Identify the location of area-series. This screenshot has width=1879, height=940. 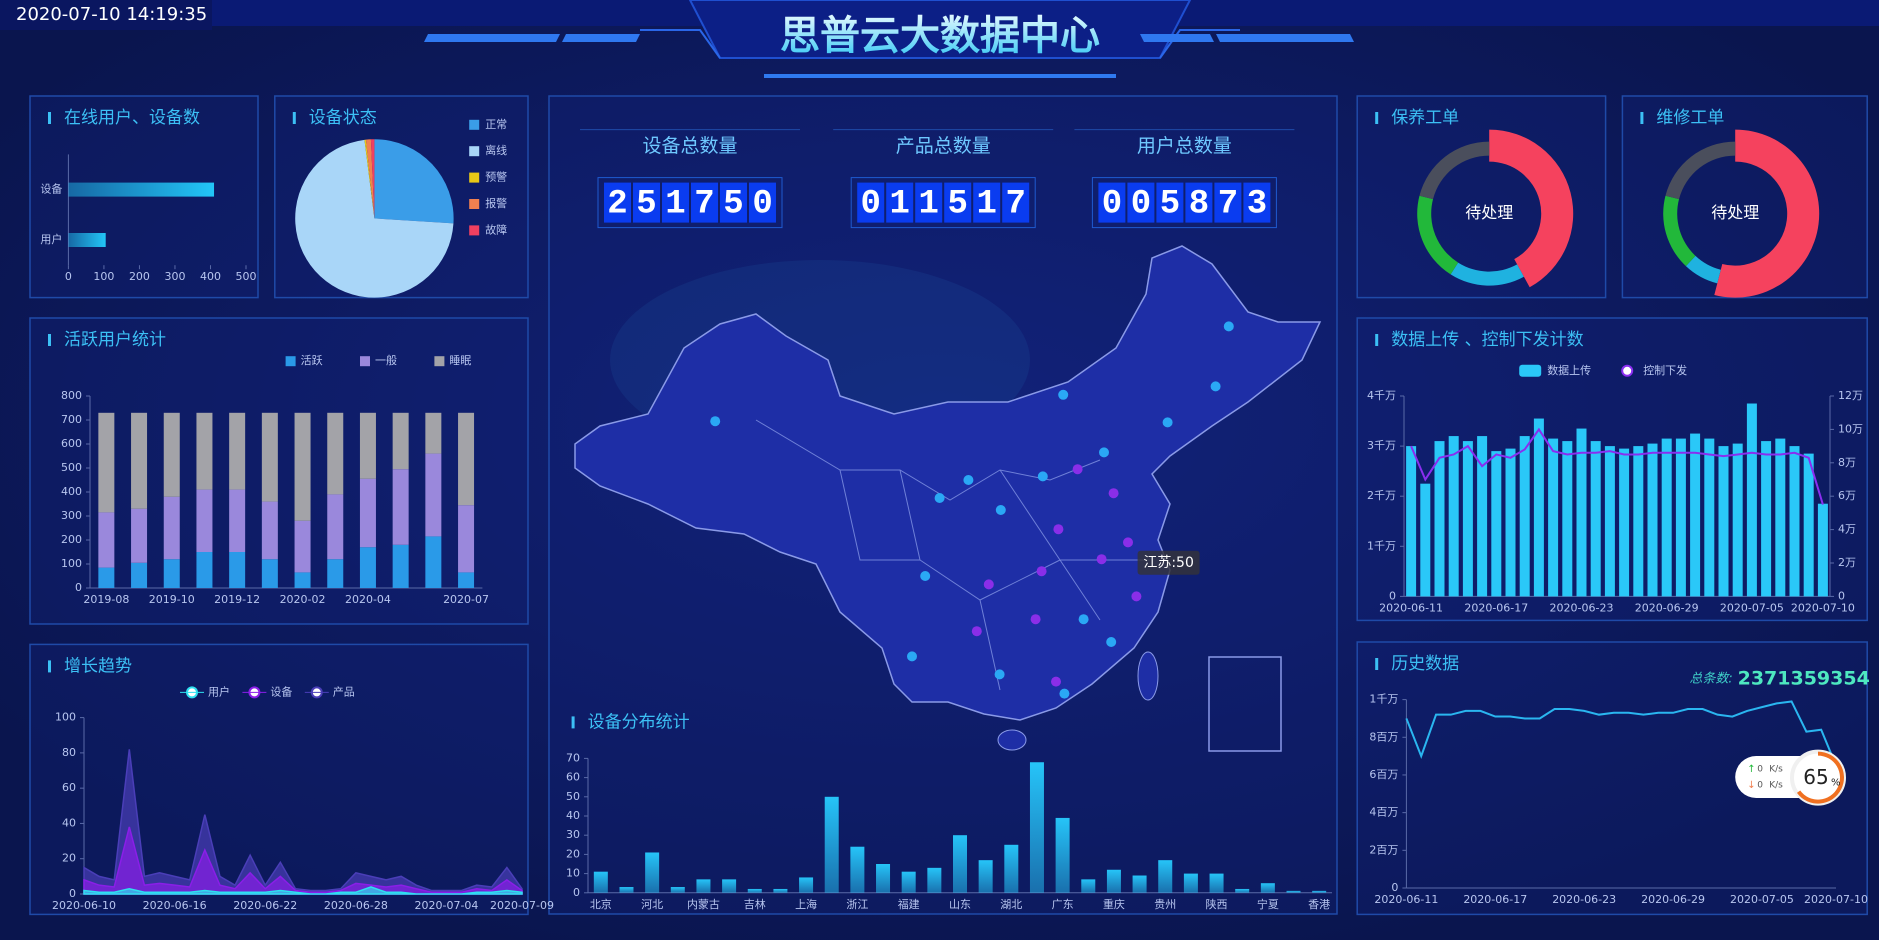
(303, 860).